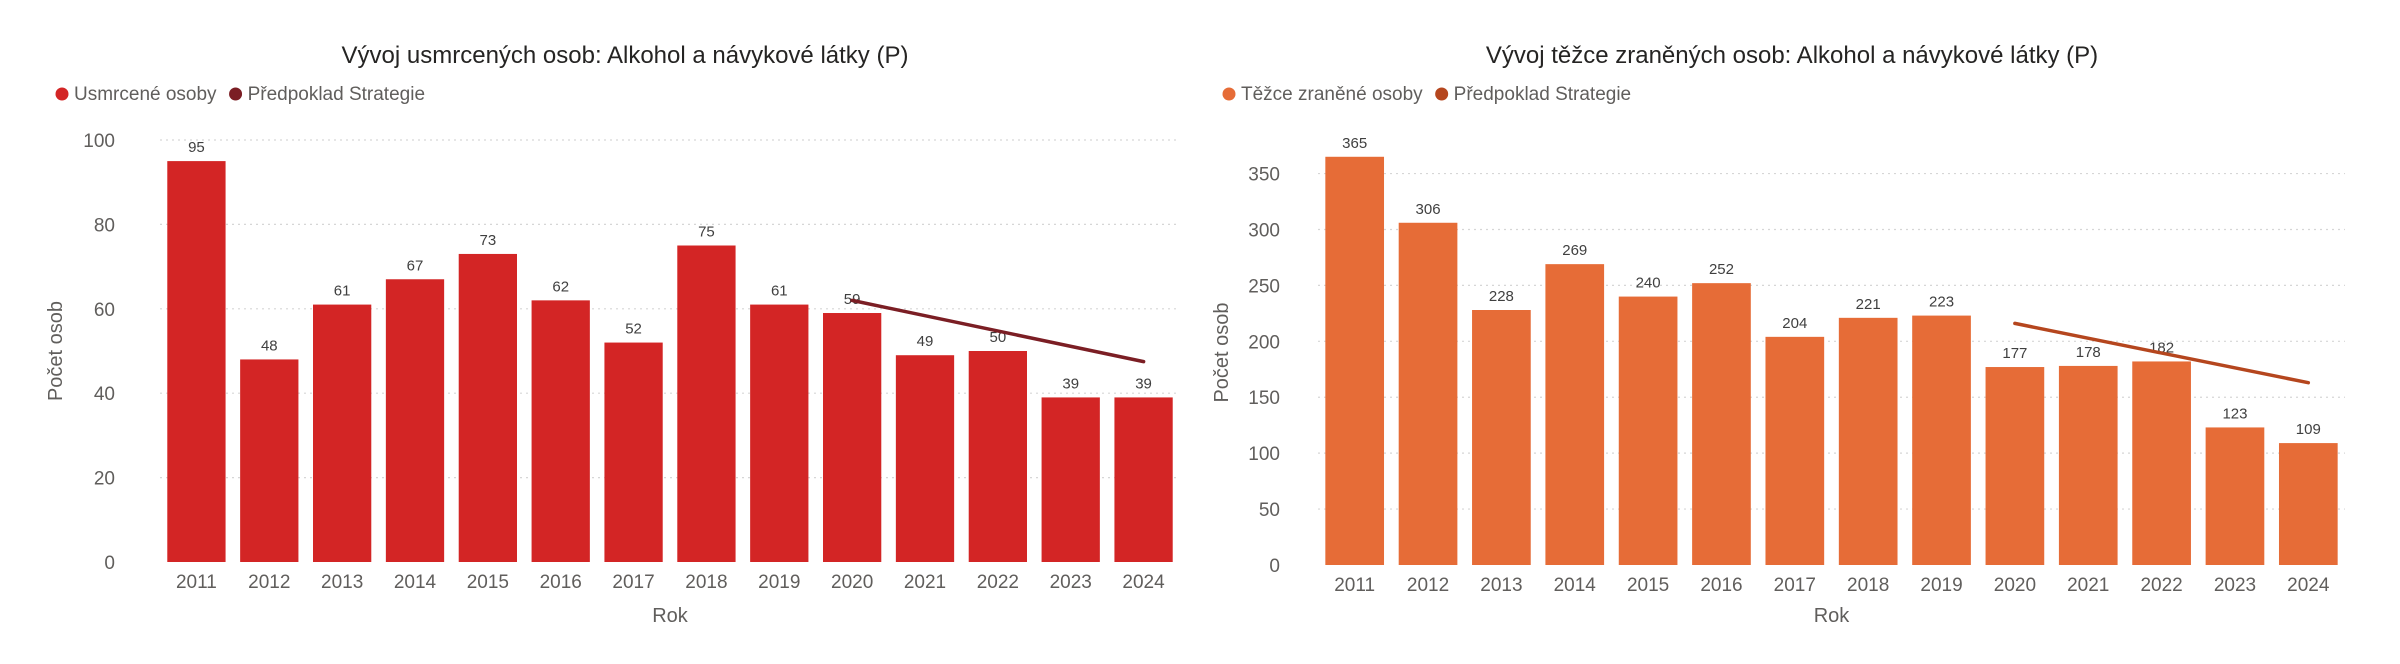  I want to click on data-label: 49, so click(925, 341).